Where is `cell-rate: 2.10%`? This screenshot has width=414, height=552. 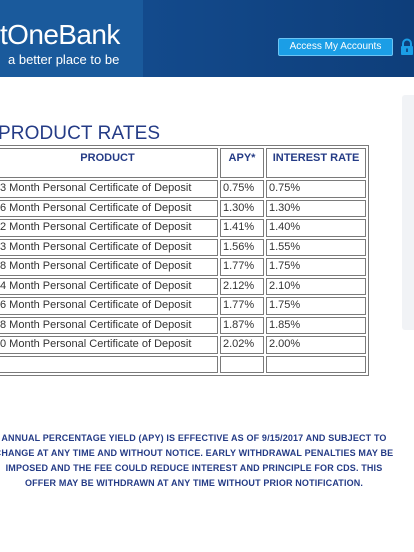 cell-rate: 2.10% is located at coordinates (316, 286).